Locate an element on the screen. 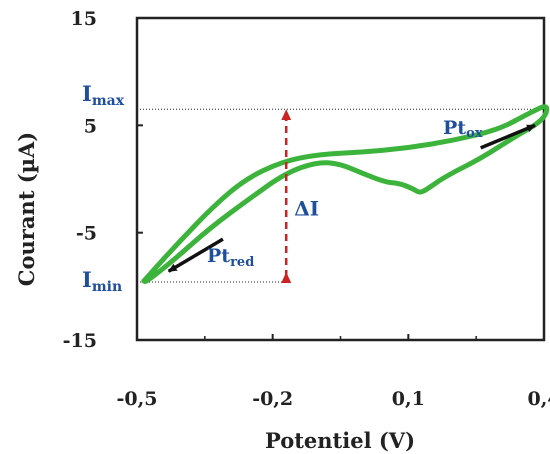 The width and height of the screenshot is (550, 454). y-tick-label: -15 is located at coordinates (80, 341).